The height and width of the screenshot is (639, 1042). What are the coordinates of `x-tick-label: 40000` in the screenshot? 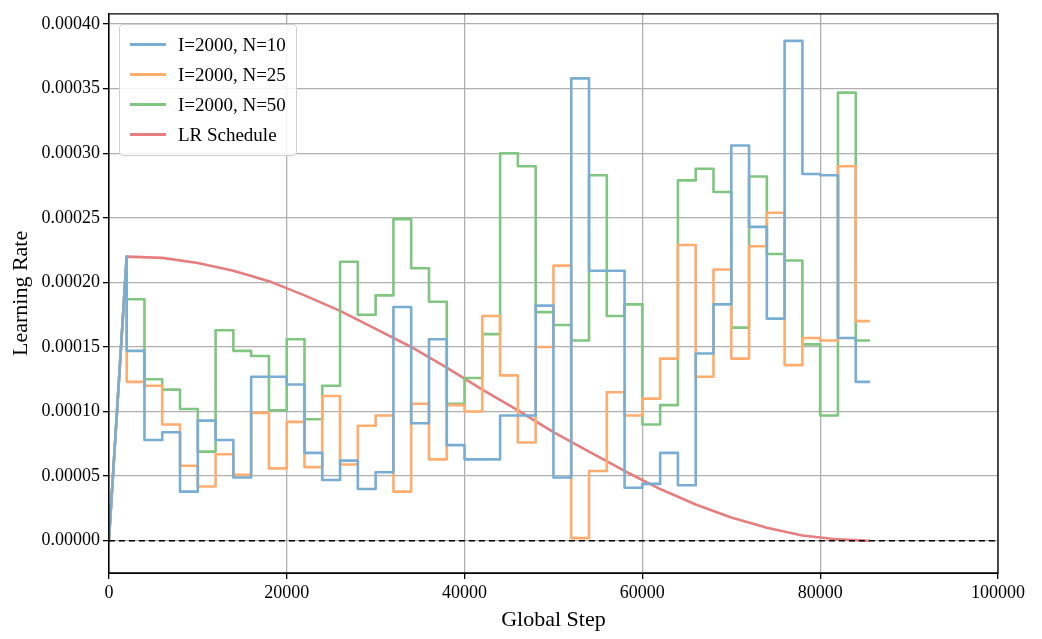 It's located at (465, 591).